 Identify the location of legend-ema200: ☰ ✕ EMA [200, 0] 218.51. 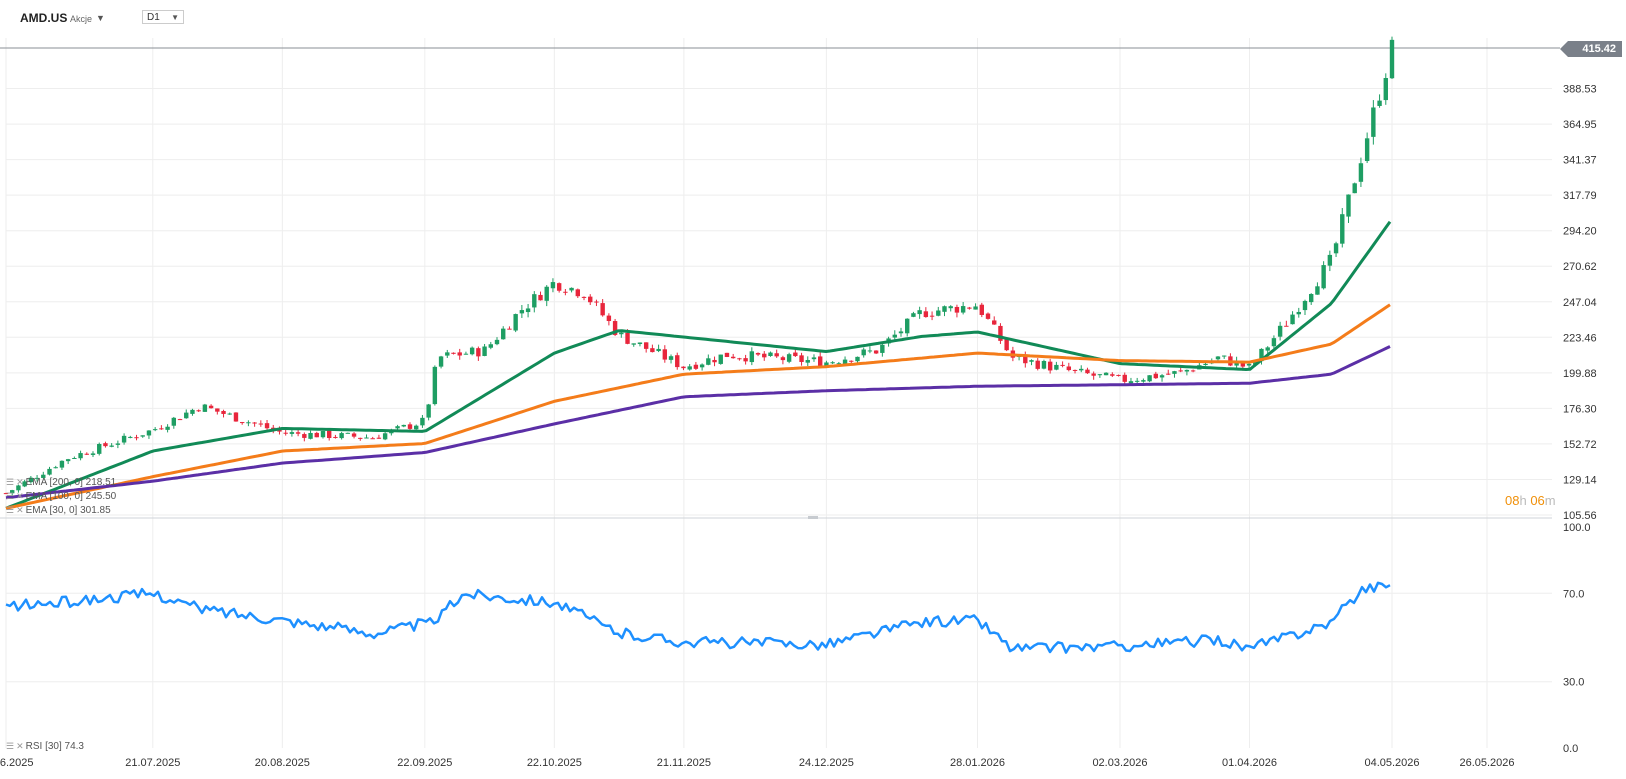
(61, 482).